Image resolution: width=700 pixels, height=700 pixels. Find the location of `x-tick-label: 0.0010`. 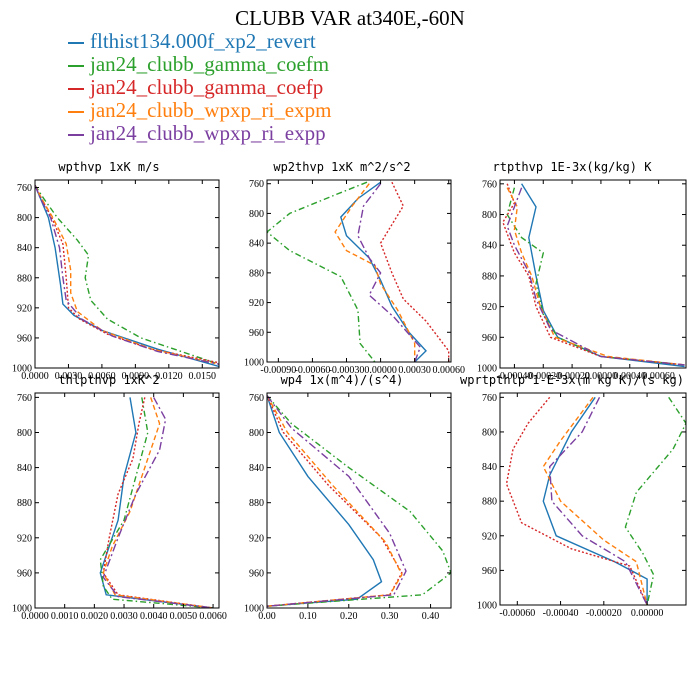

x-tick-label: 0.0010 is located at coordinates (65, 616).